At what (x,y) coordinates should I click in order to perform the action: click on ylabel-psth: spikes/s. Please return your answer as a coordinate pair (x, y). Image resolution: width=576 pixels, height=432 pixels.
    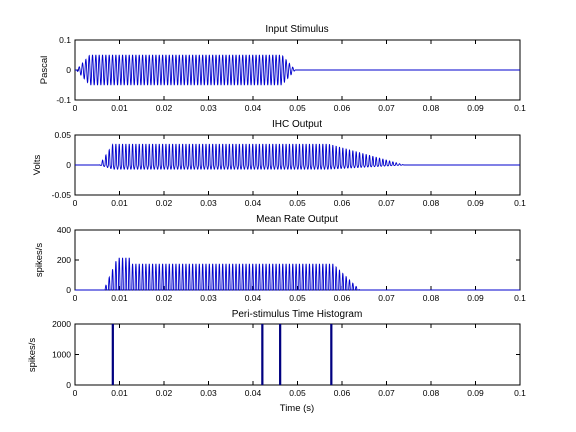
    Looking at the image, I should click on (32, 355).